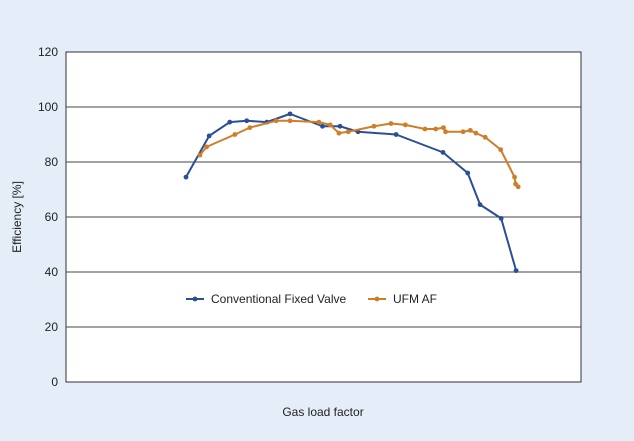  I want to click on legend-label: UFM AF, so click(415, 299).